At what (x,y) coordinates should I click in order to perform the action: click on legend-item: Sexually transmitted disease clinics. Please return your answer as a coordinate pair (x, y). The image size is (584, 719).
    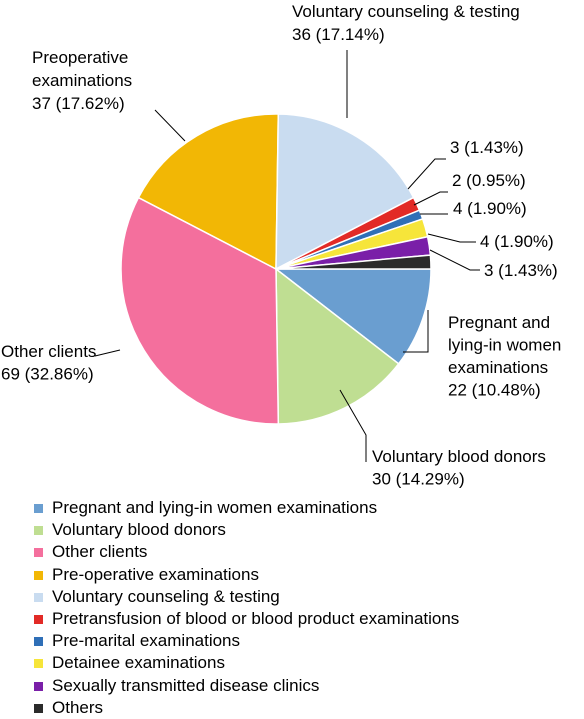
    Looking at the image, I should click on (246, 686).